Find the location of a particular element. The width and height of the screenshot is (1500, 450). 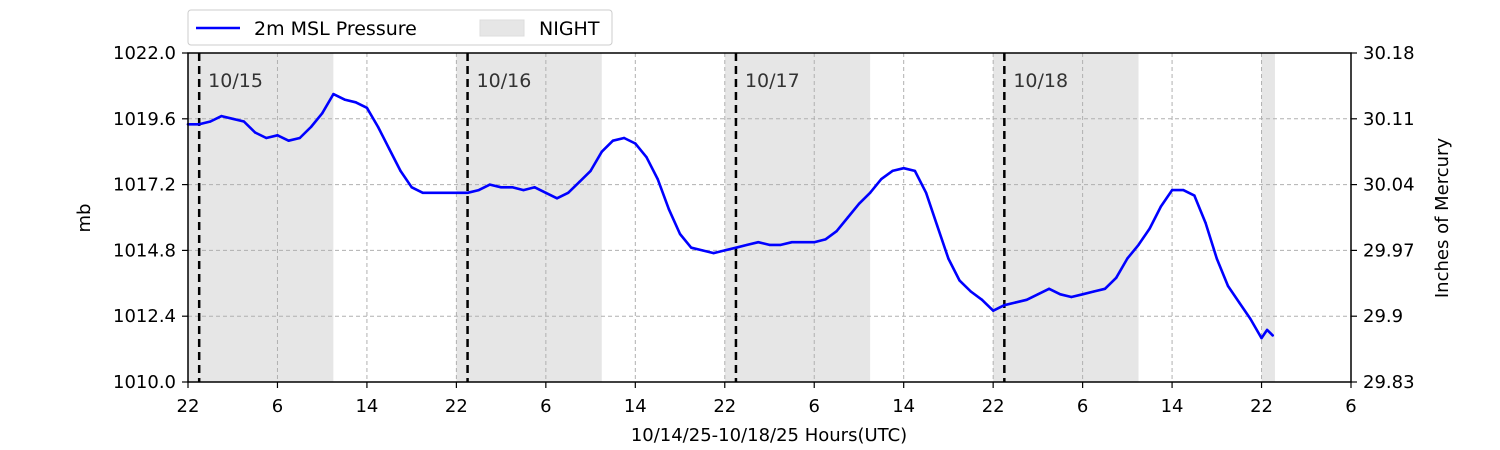

date-marker-label-1: 10/16 is located at coordinates (504, 81).